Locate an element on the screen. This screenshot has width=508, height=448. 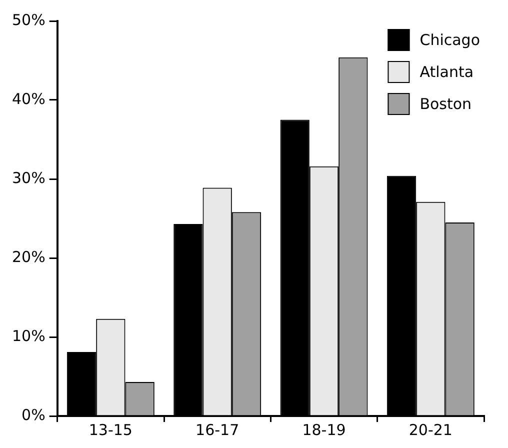
y-tick-label: 20% is located at coordinates (29, 257).